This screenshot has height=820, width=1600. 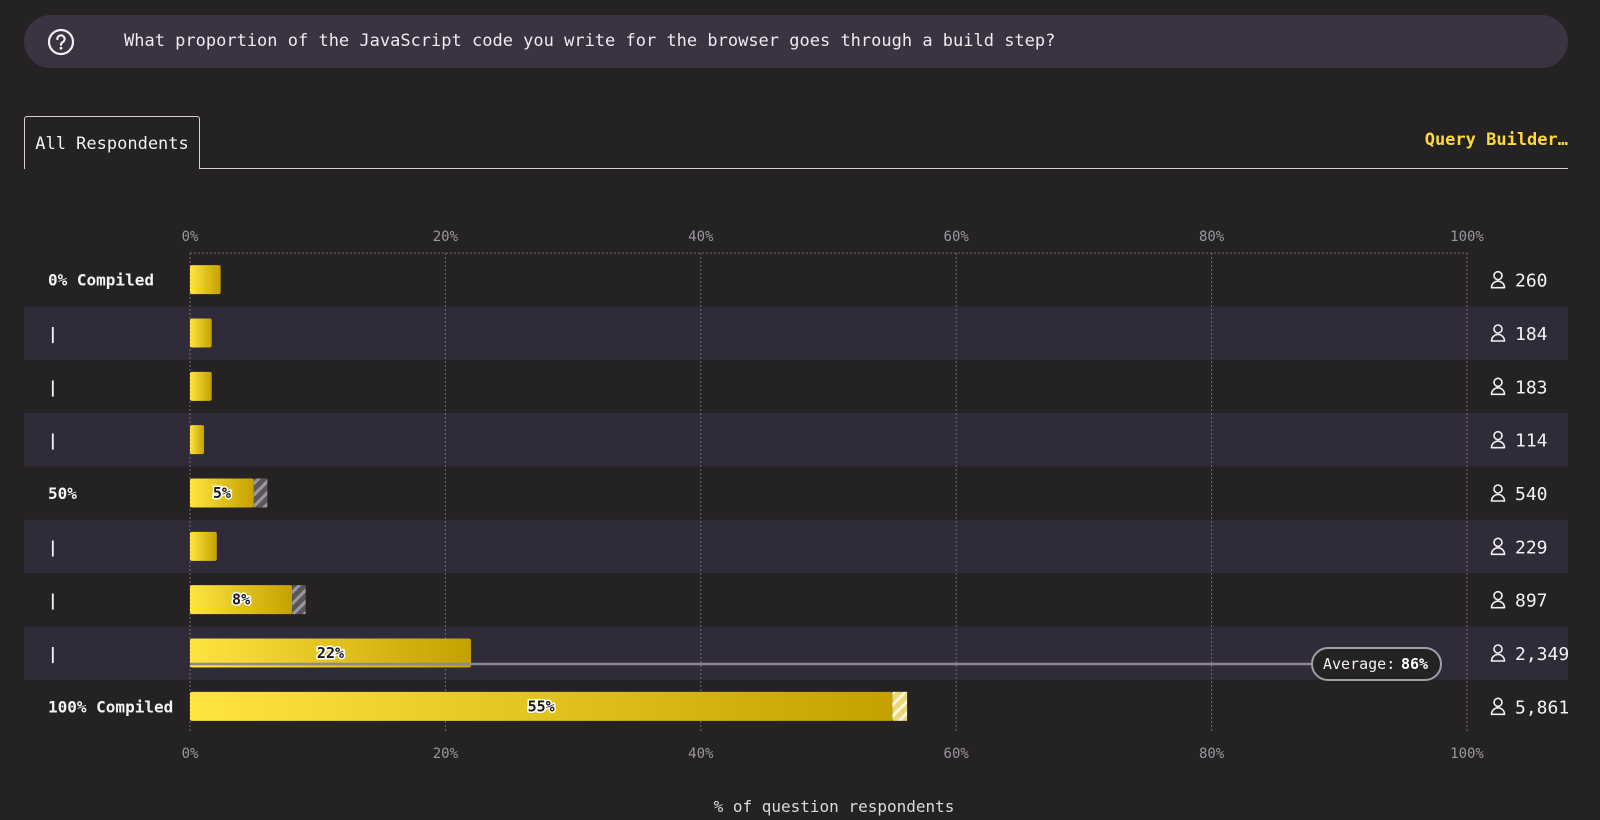 I want to click on average-label: Average:, so click(x=1359, y=664).